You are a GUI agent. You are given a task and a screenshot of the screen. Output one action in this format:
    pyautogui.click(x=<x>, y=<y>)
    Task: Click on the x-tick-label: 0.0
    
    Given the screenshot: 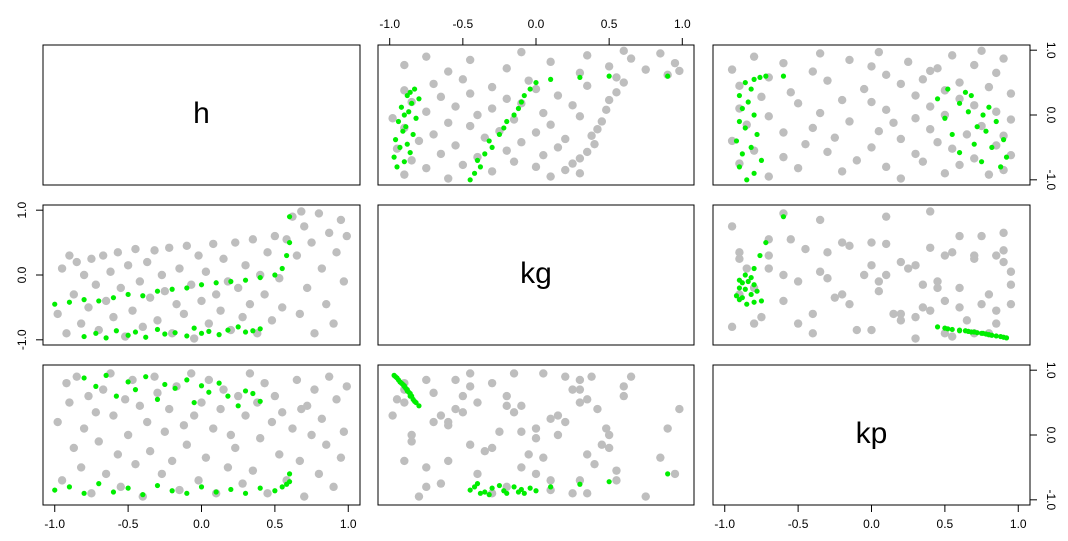 What is the action you would take?
    pyautogui.click(x=201, y=524)
    